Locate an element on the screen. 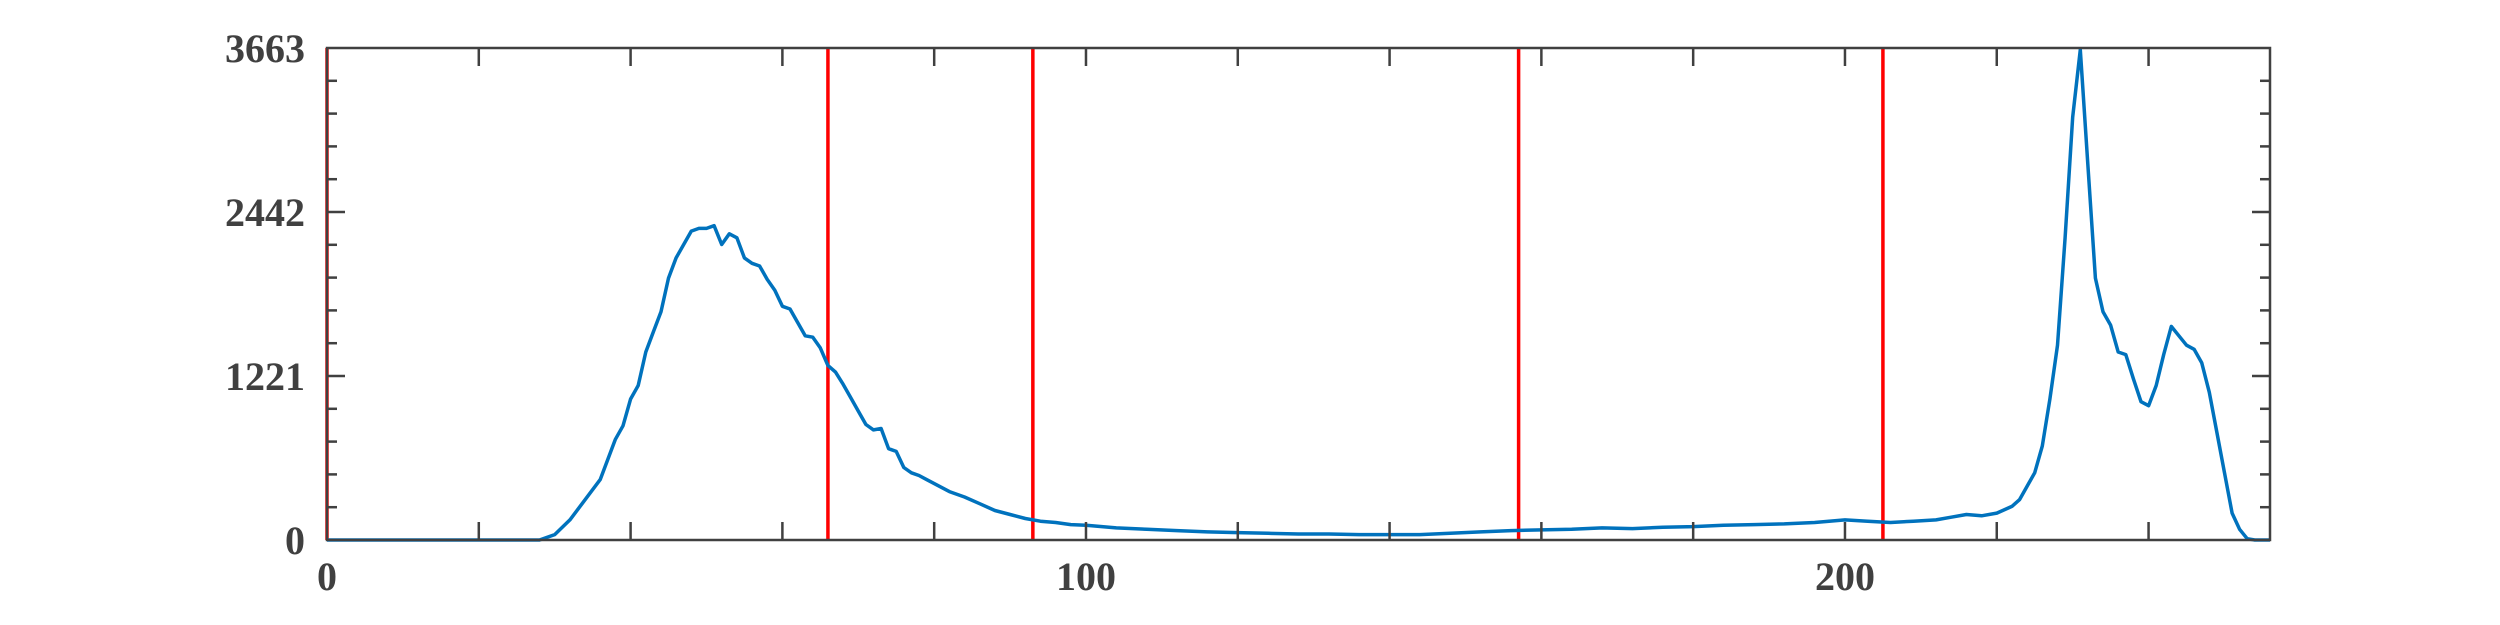 The image size is (2500, 625). y-tick-label: 3663 is located at coordinates (265, 48).